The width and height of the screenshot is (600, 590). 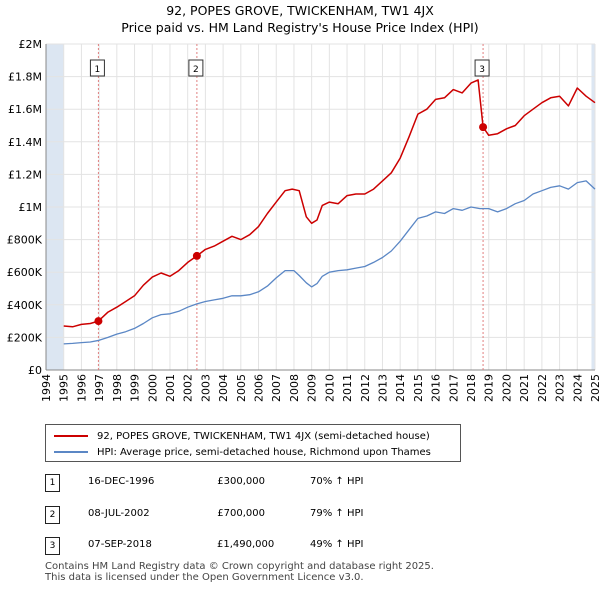 I want to click on sale-box-label: 2, so click(x=196, y=70).